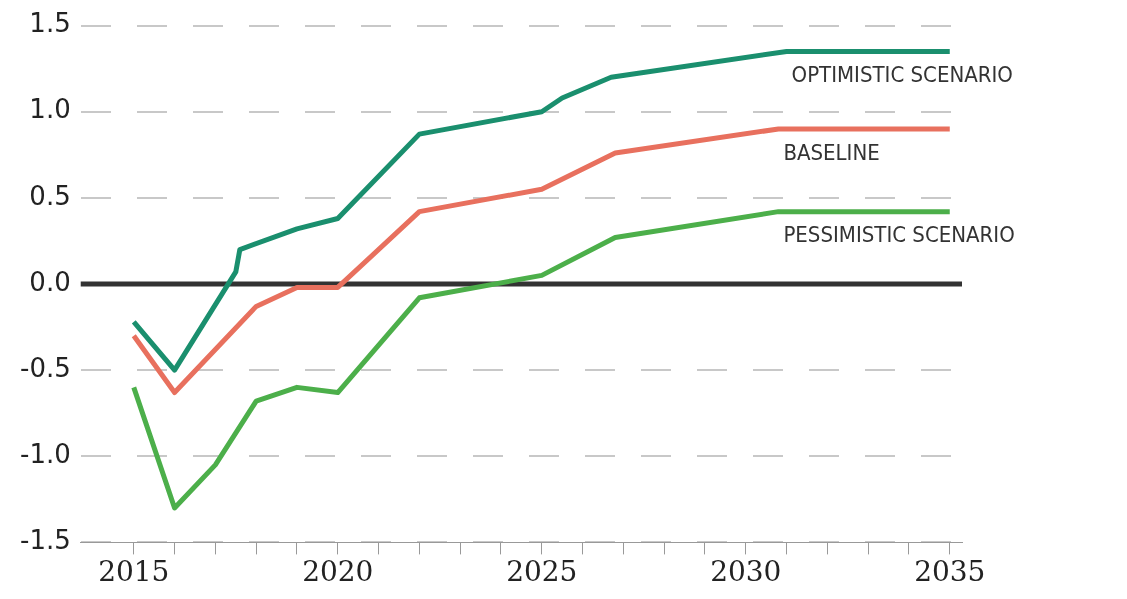 The image size is (1127, 599). What do you see at coordinates (50, 23) in the screenshot?
I see `y-tick-label: 1.5` at bounding box center [50, 23].